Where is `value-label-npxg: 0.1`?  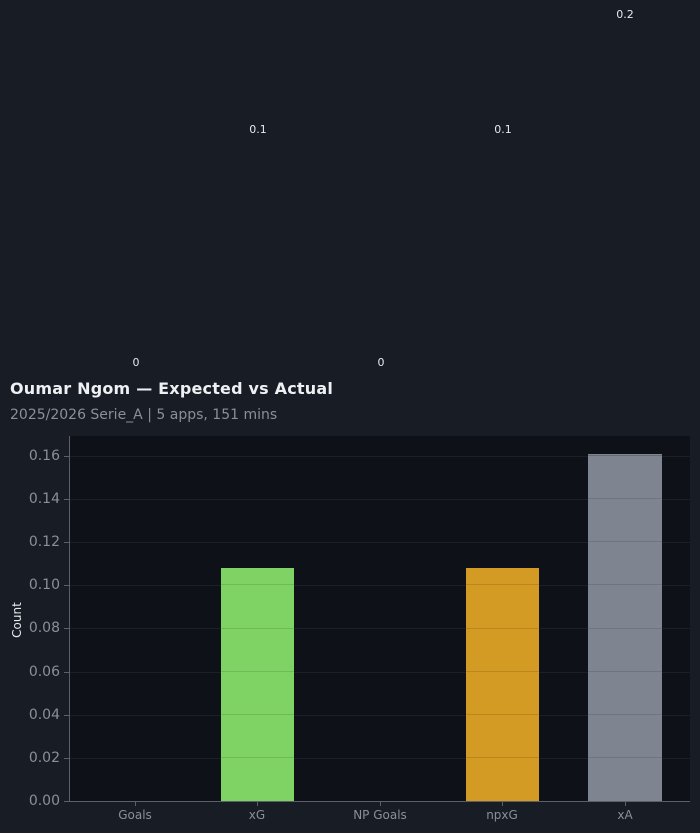
value-label-npxg: 0.1 is located at coordinates (503, 129).